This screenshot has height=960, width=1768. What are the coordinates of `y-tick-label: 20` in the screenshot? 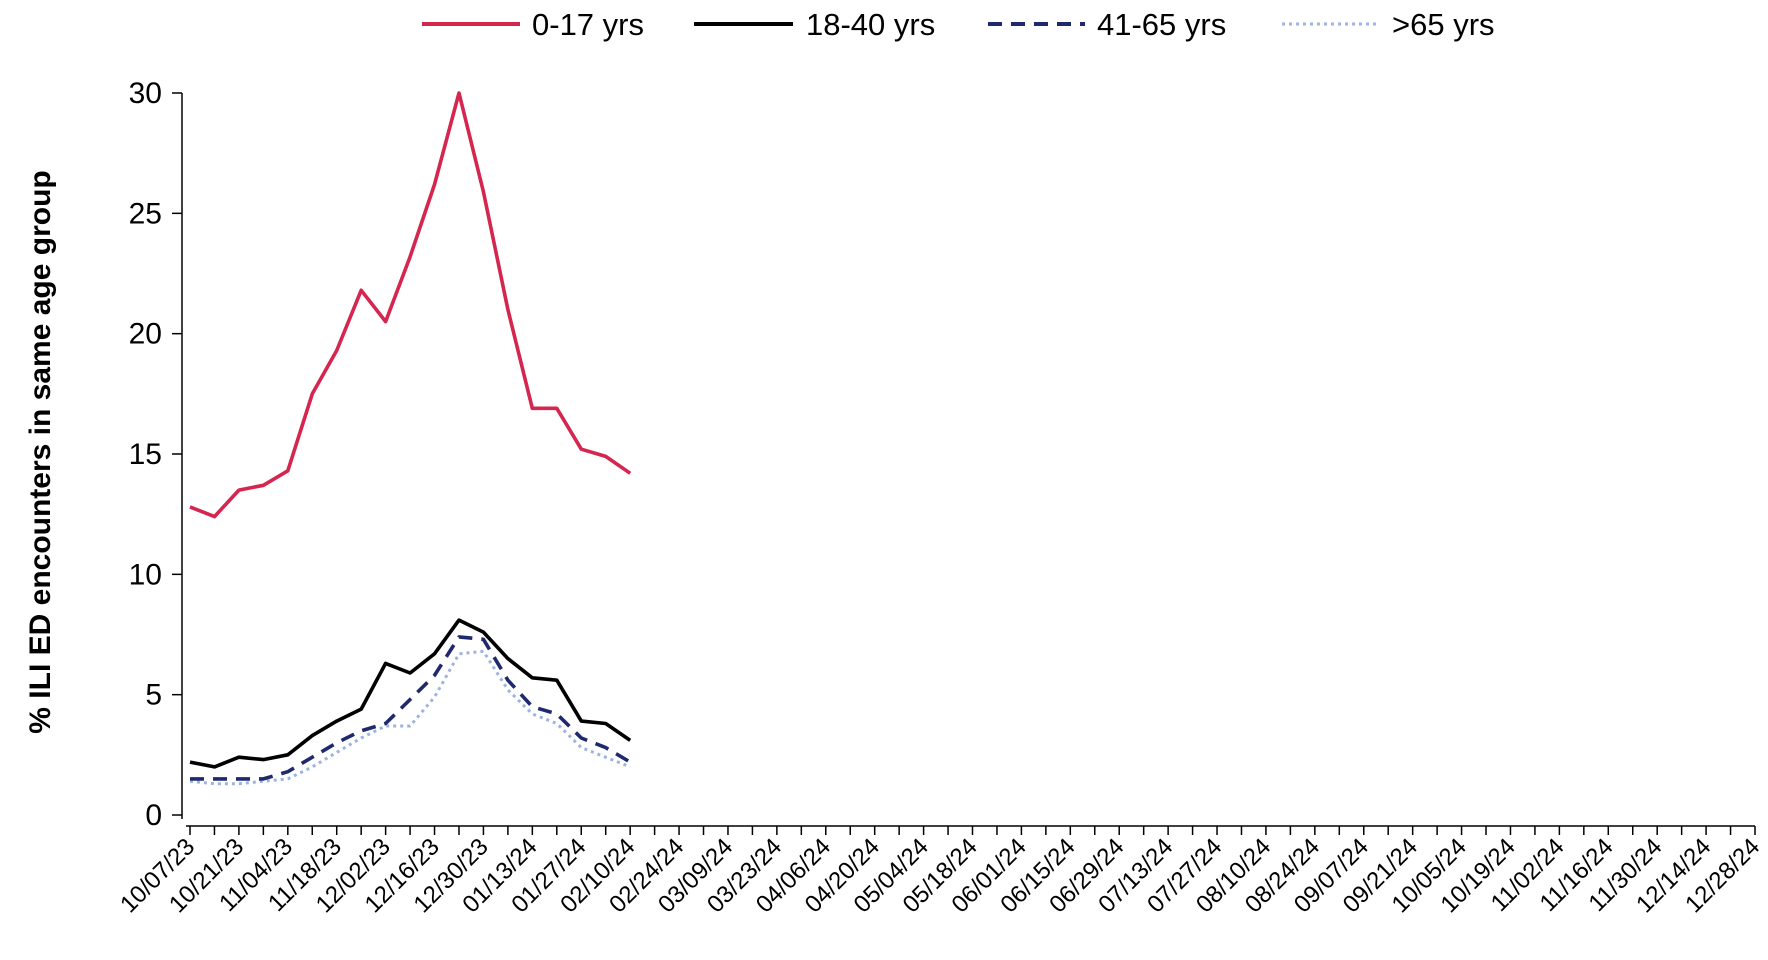 It's located at (145, 334).